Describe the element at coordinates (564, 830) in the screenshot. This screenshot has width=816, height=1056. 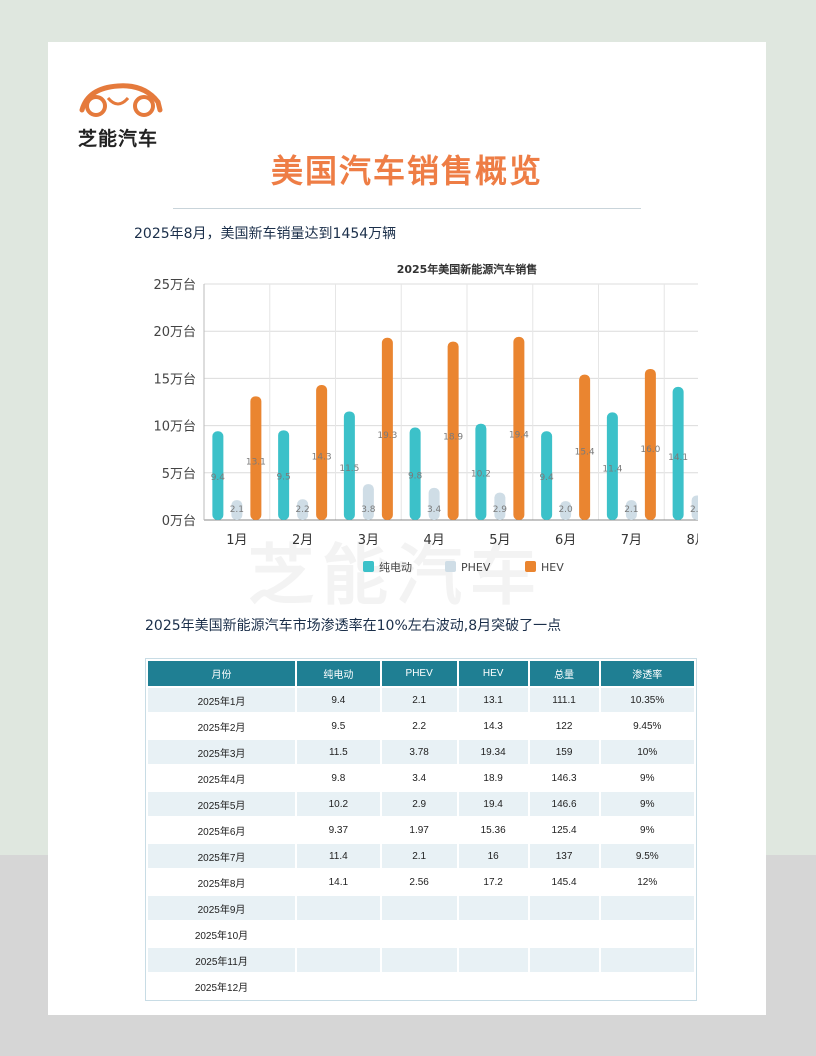
I see `cell-total: 125.4` at that location.